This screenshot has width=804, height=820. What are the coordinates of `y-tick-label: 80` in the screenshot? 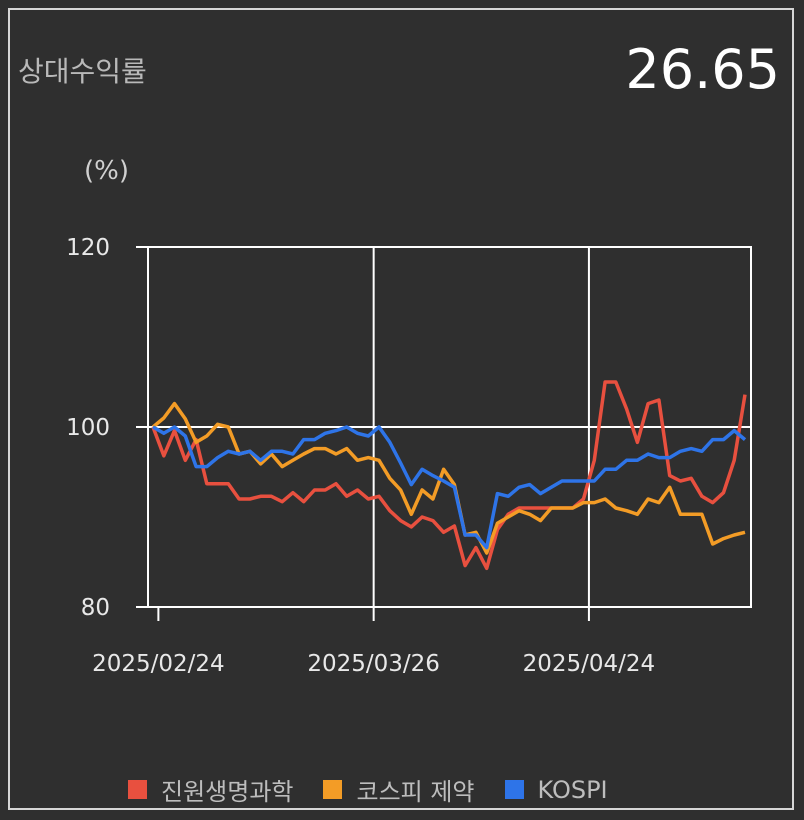 It's located at (95, 608).